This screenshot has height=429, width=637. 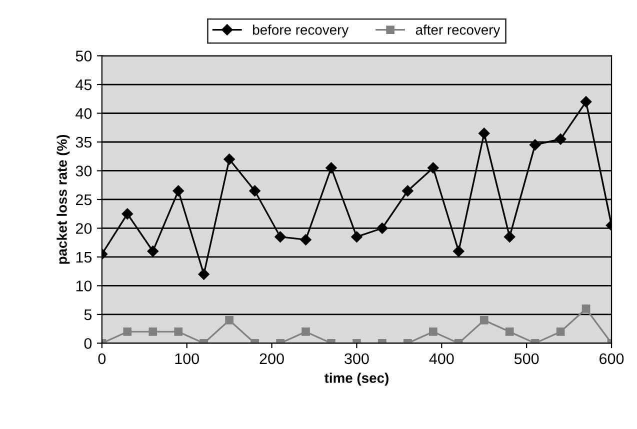 I want to click on y-tick-label: 10, so click(x=84, y=286).